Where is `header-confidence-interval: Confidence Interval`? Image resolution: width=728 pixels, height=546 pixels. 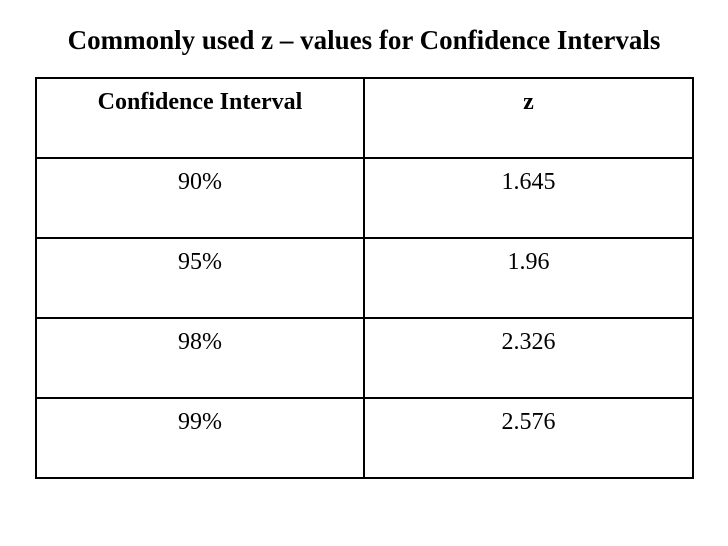 header-confidence-interval: Confidence Interval is located at coordinates (200, 118).